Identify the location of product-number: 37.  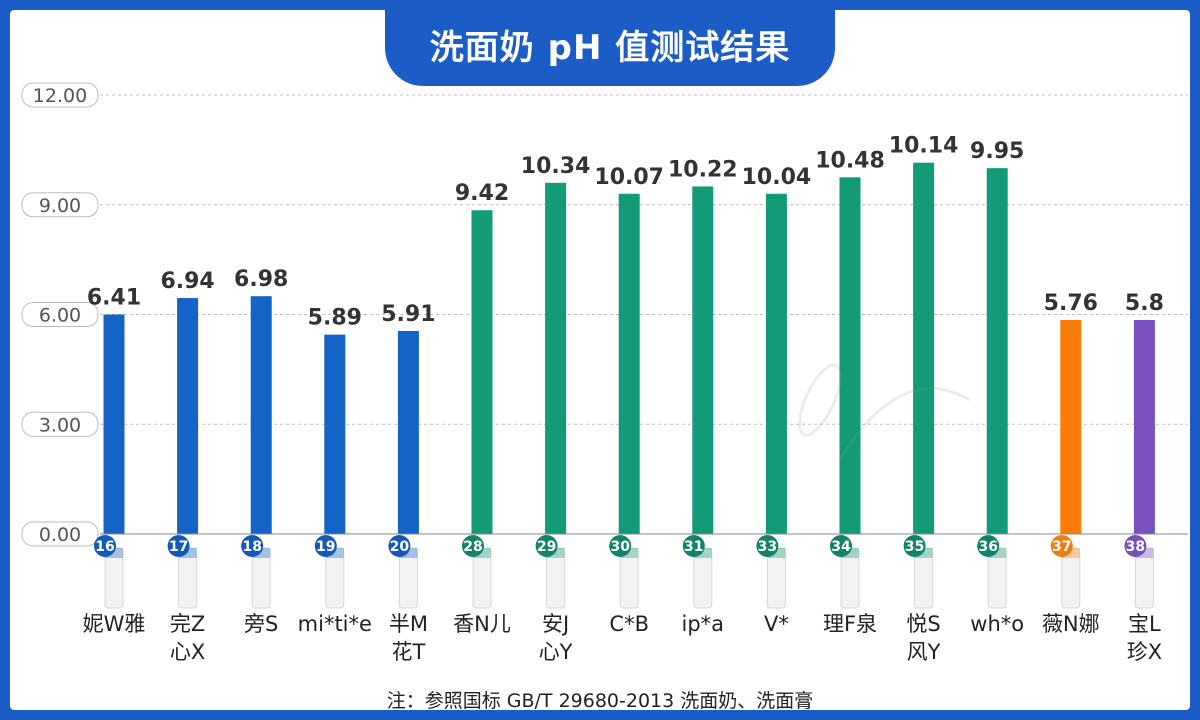
(1061, 547).